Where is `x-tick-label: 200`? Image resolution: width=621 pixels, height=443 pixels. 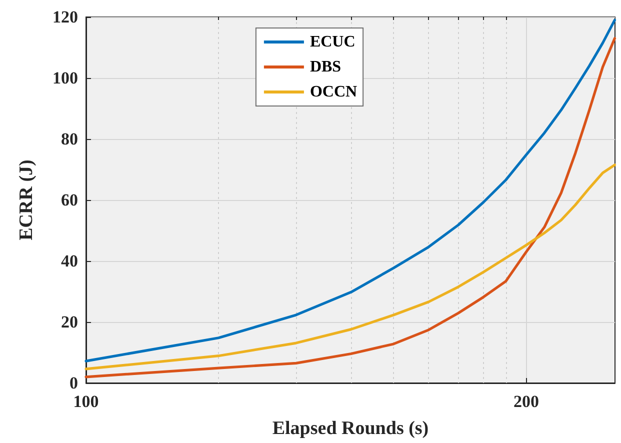 x-tick-label: 200 is located at coordinates (526, 401).